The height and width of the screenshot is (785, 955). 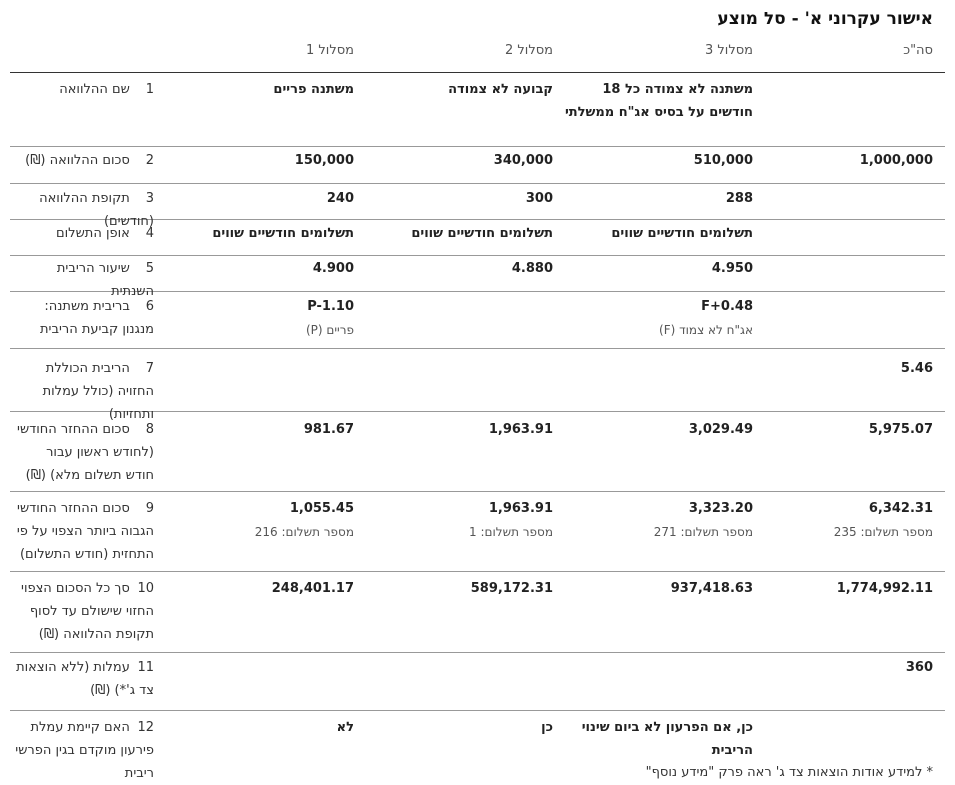 What do you see at coordinates (706, 330) in the screenshot?
I see `cell-subtext: אג"ח לא צמוד (F)` at bounding box center [706, 330].